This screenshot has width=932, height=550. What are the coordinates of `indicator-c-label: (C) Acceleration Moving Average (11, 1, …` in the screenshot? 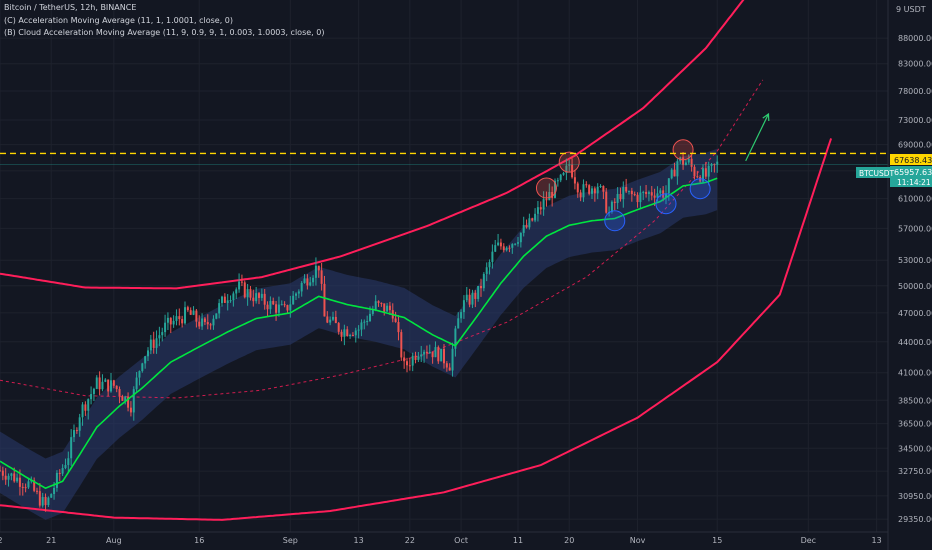 It's located at (119, 20).